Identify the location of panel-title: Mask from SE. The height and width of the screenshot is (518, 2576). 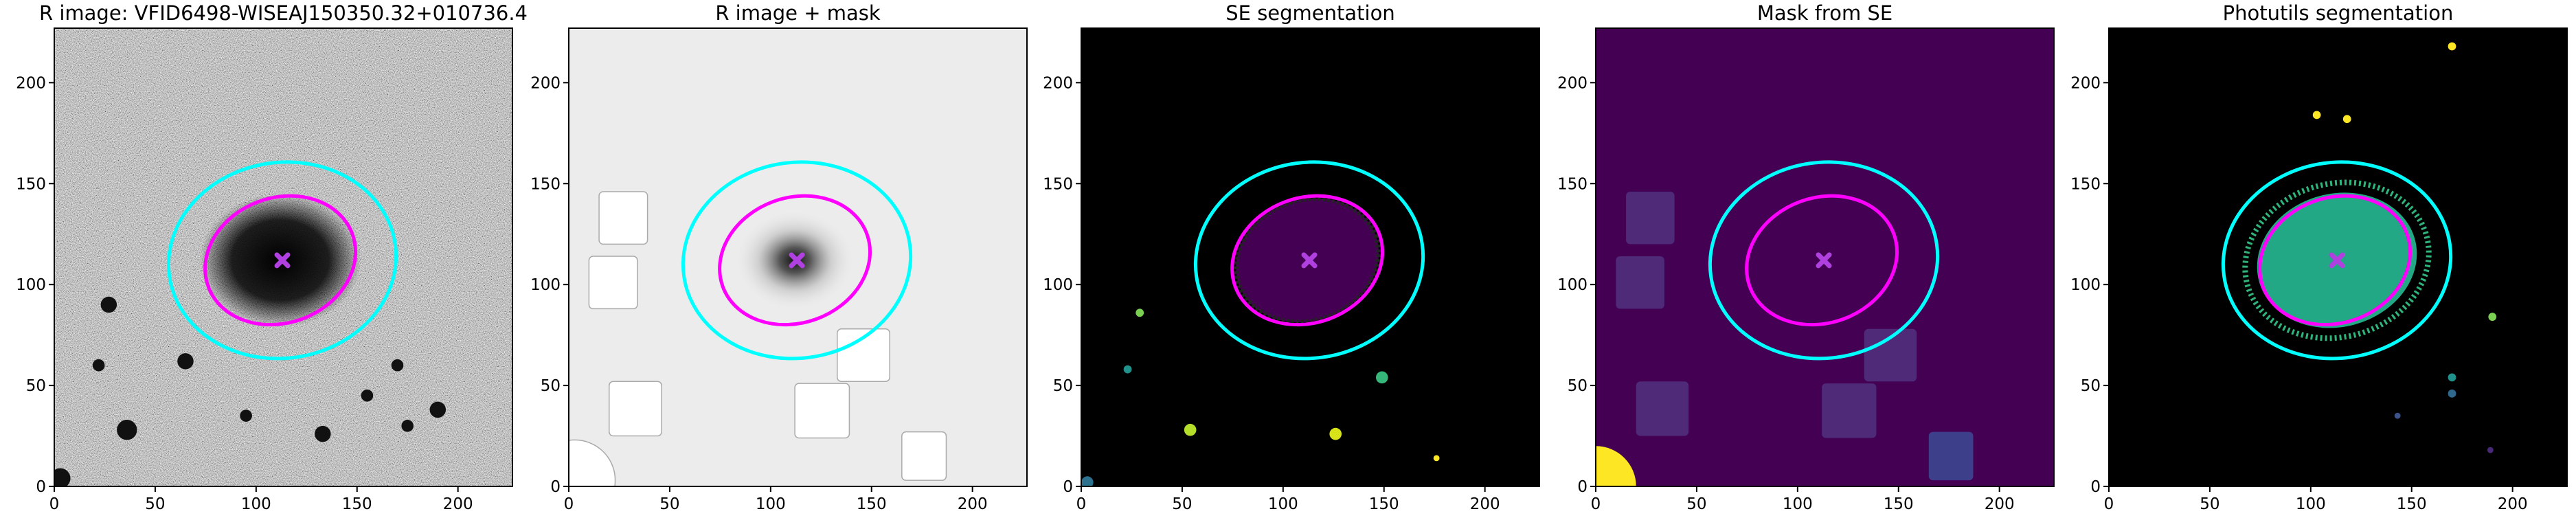
(1825, 13).